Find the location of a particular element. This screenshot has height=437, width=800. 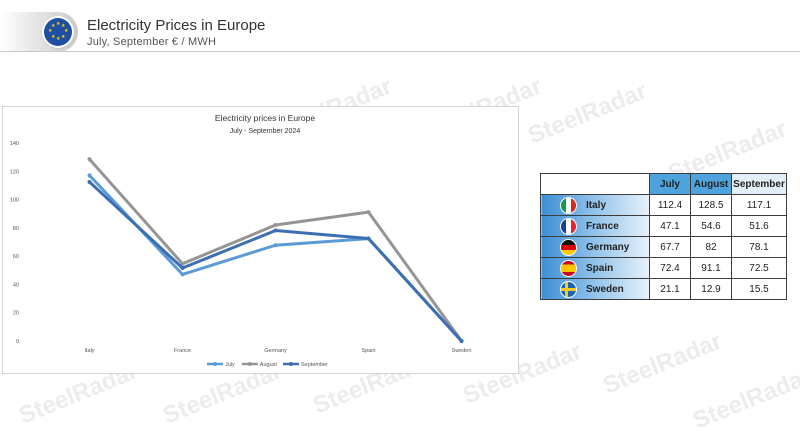

x-tick-label: Spain is located at coordinates (368, 351).